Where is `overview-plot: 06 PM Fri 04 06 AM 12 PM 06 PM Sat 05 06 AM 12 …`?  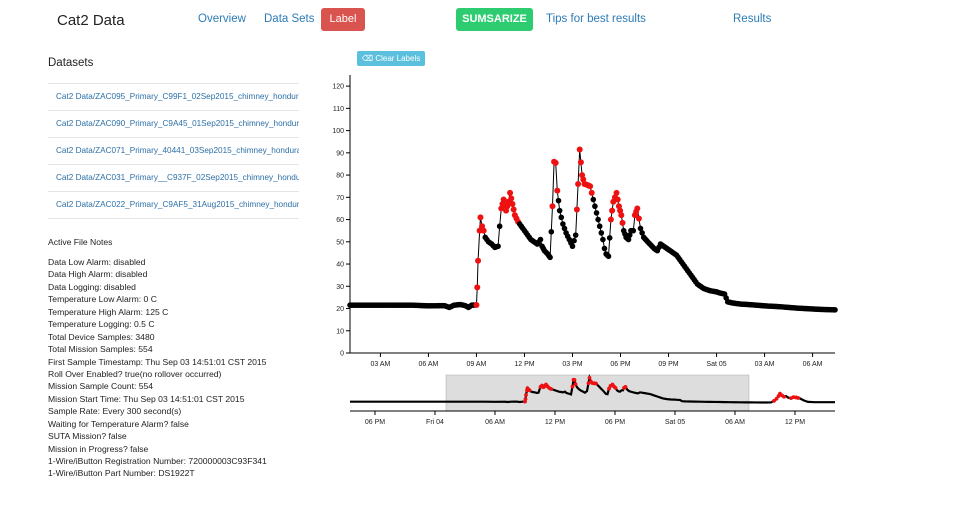
overview-plot: 06 PM Fri 04 06 AM 12 PM 06 PM Sat 05 06 AM 12 … is located at coordinates (592, 399).